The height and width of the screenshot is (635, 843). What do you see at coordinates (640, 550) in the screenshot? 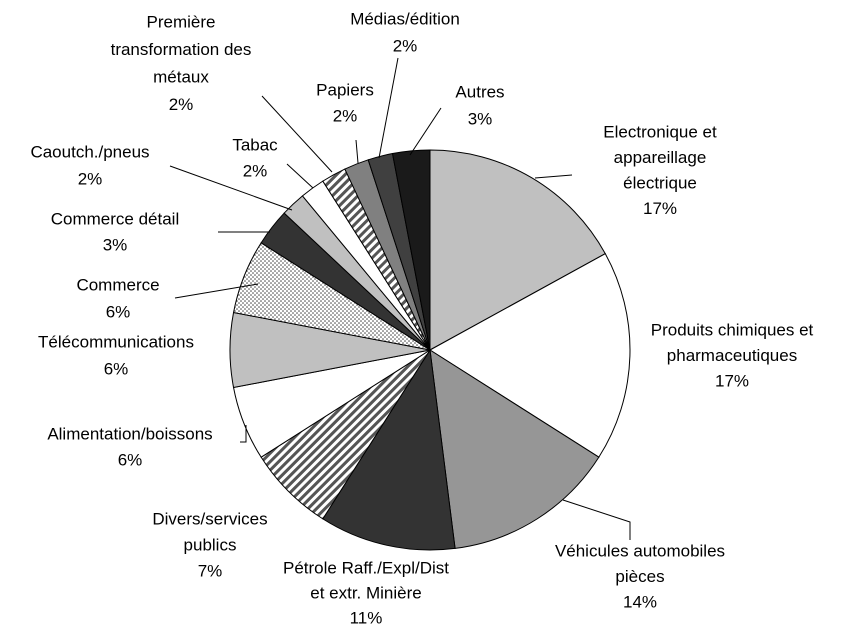
I see `slice-label: Véhicules automobiles` at bounding box center [640, 550].